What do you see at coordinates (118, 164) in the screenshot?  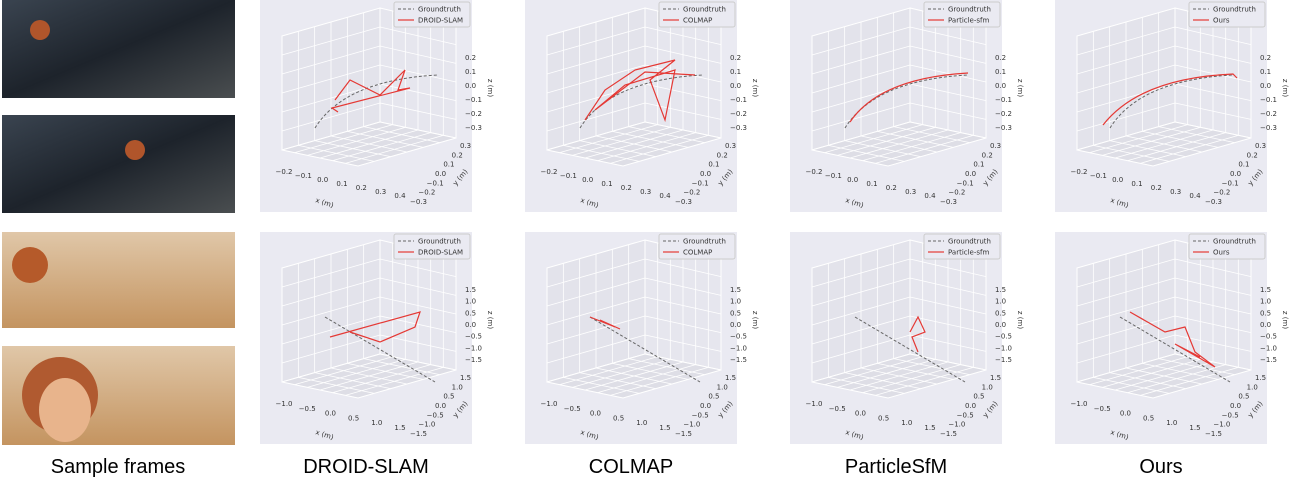 I see `frame-image` at bounding box center [118, 164].